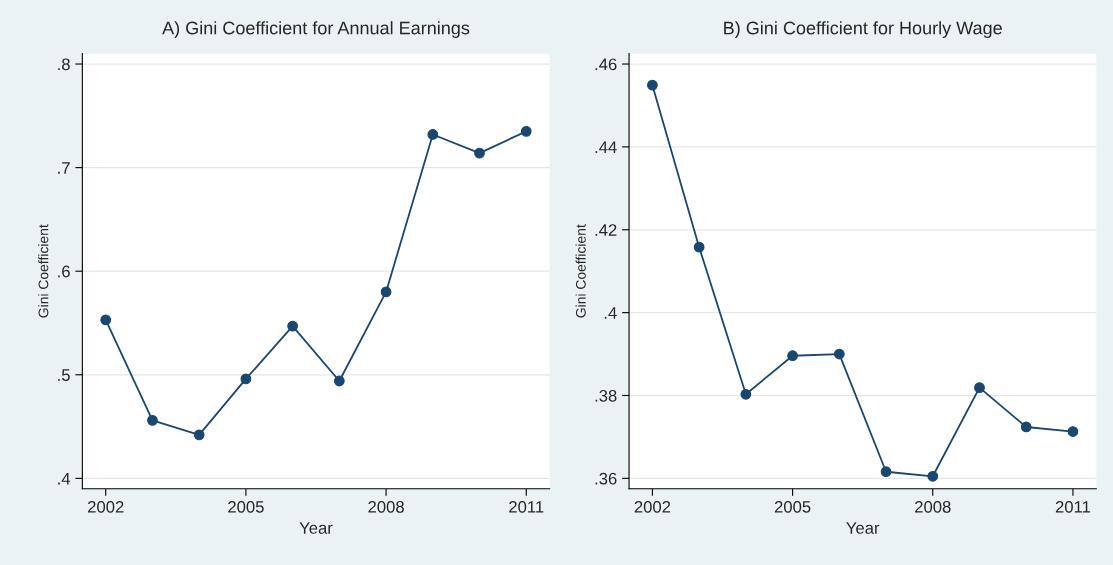 The image size is (1113, 565). Describe the element at coordinates (64, 375) in the screenshot. I see `y-tick-label: .5` at that location.